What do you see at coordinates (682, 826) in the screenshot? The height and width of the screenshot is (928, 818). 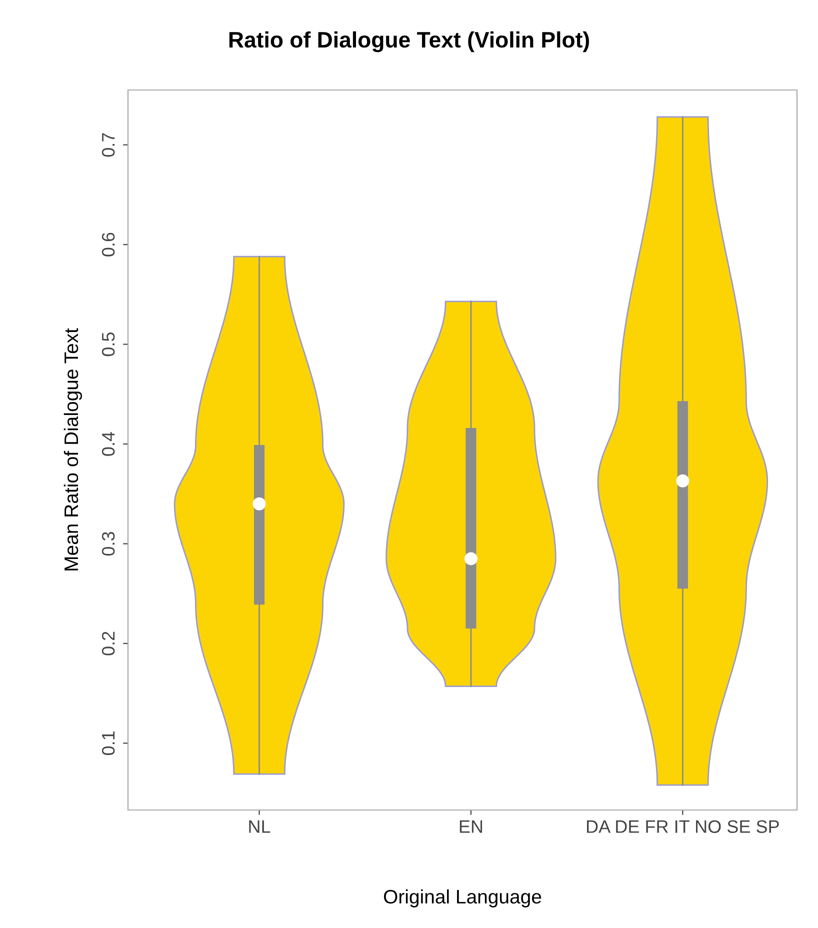 I see `x-tick-label: DA DE FR IT NO SE SP` at bounding box center [682, 826].